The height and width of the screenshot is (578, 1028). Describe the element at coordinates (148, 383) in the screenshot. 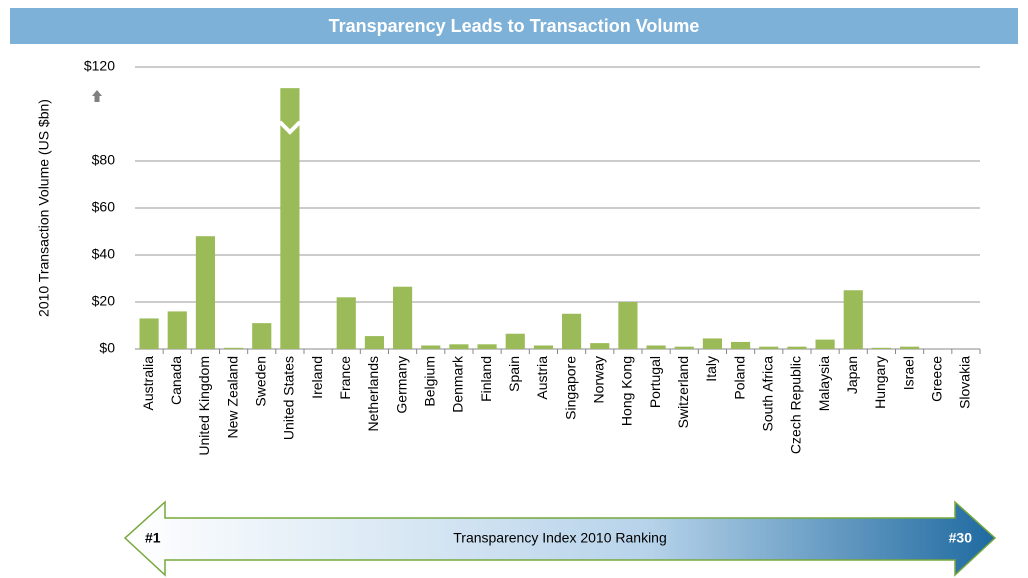

I see `x-tick-label: Australia` at that location.